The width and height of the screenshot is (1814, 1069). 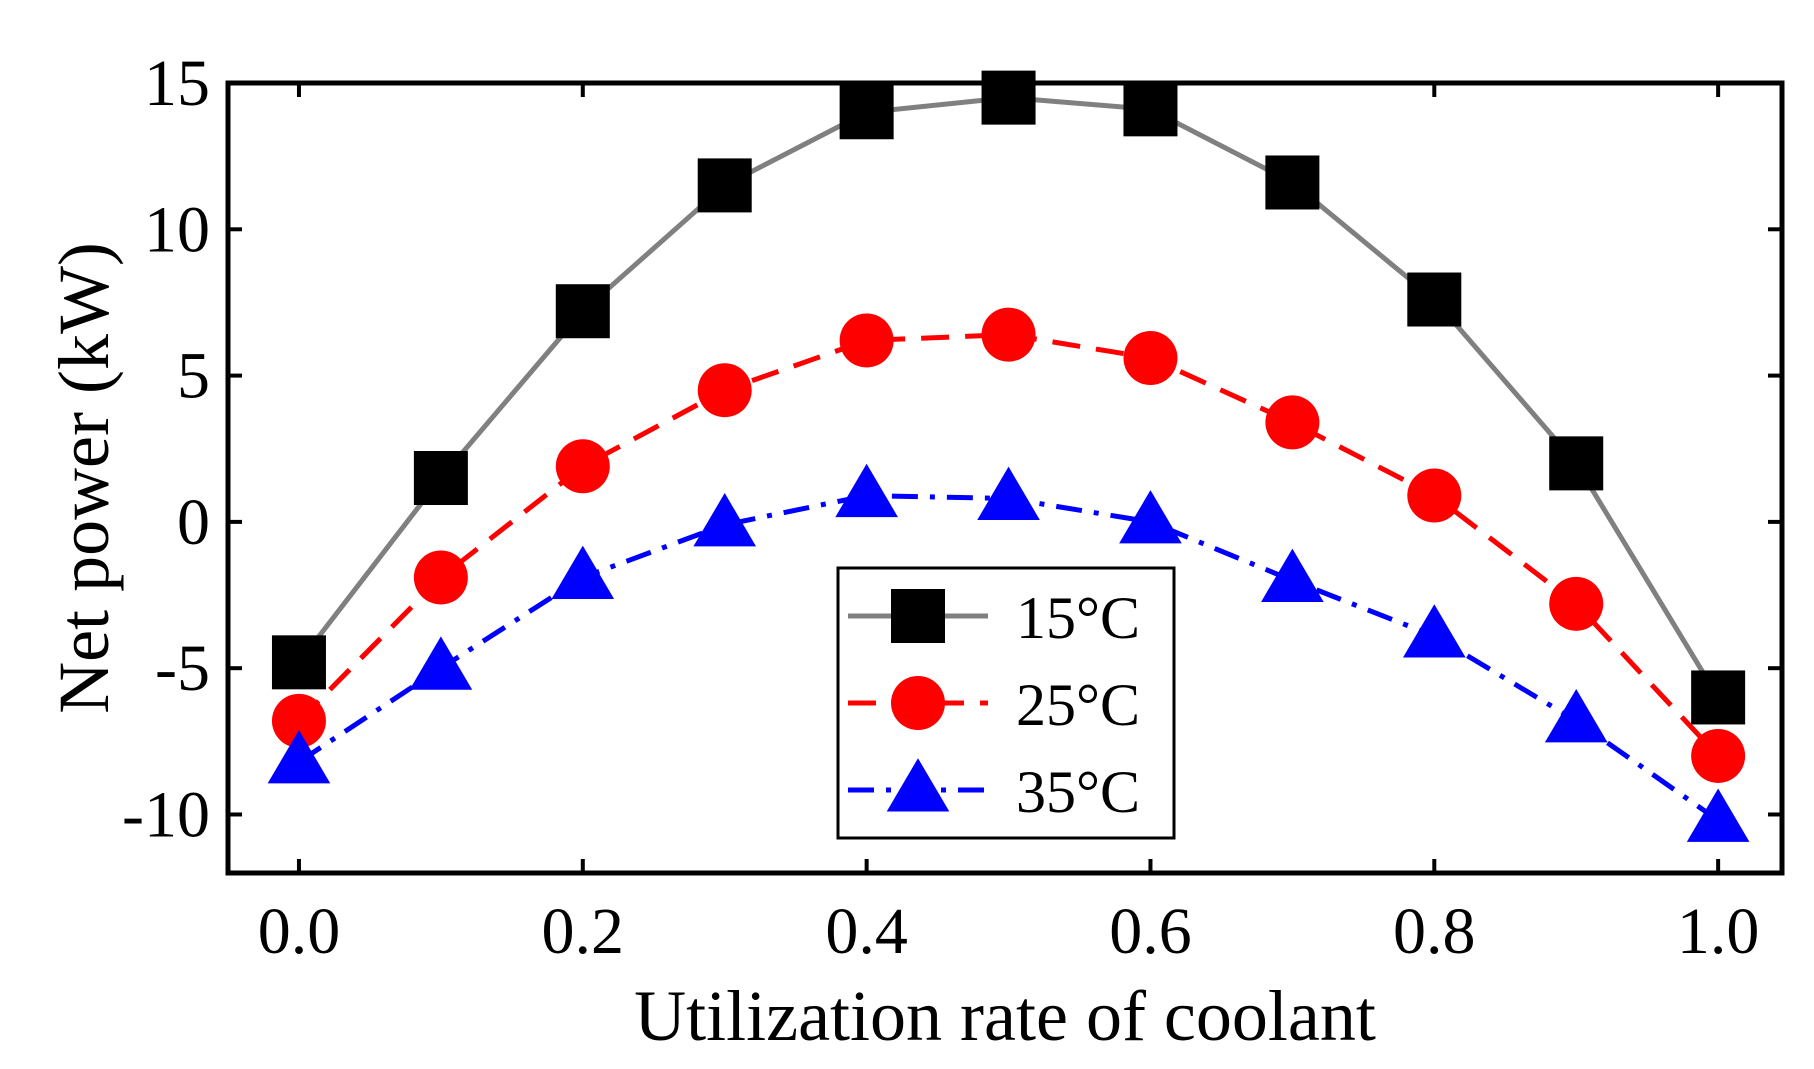 What do you see at coordinates (1434, 931) in the screenshot?
I see `x-tick-label: 0.8` at bounding box center [1434, 931].